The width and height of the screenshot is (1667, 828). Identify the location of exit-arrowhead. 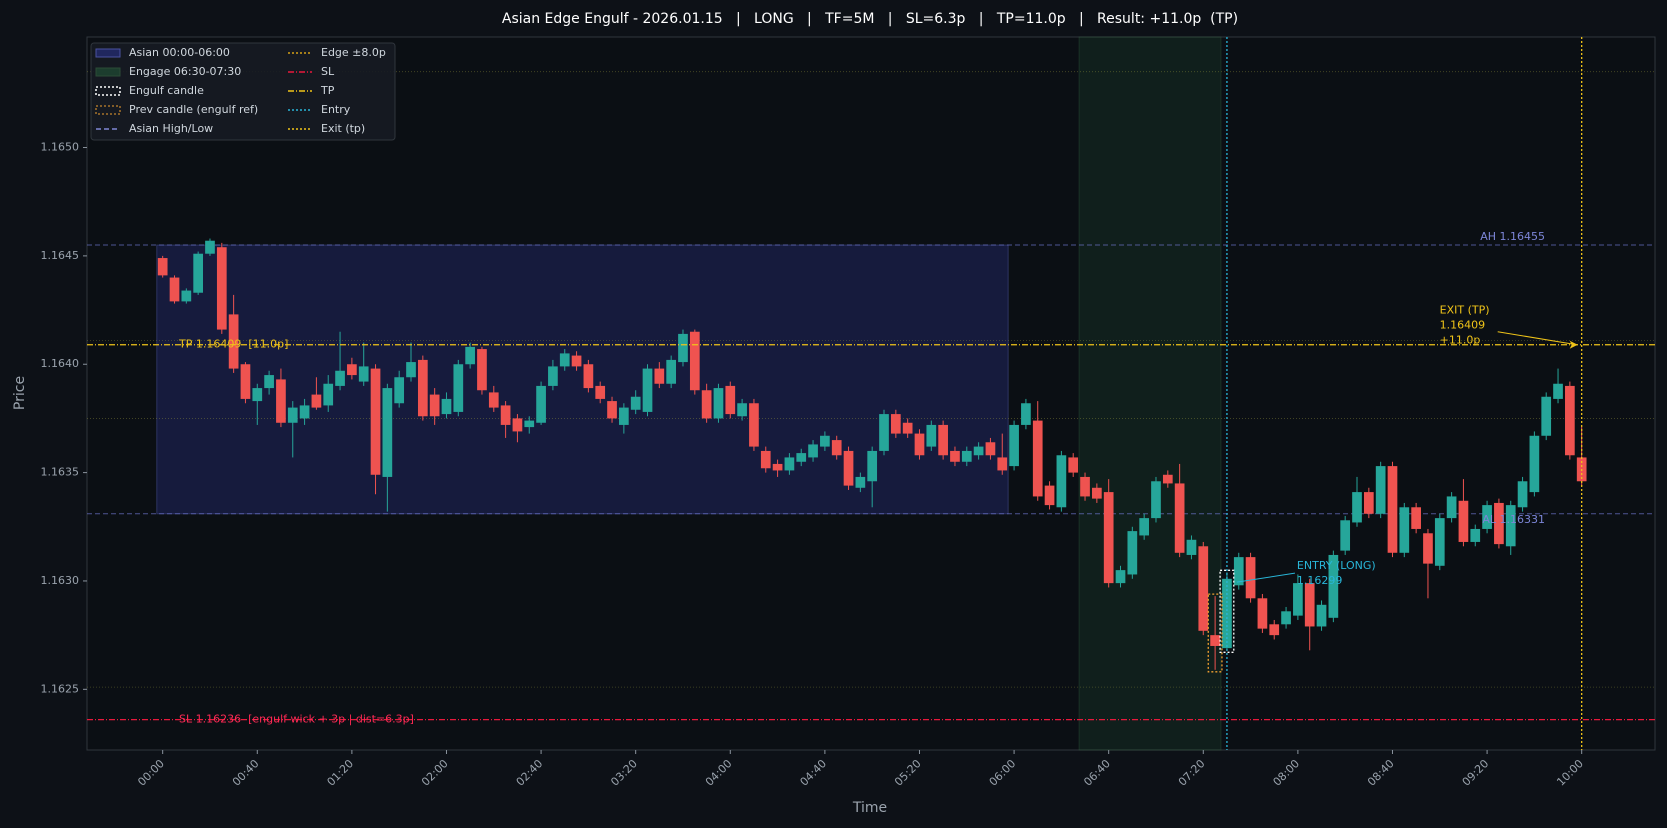
(1573, 344).